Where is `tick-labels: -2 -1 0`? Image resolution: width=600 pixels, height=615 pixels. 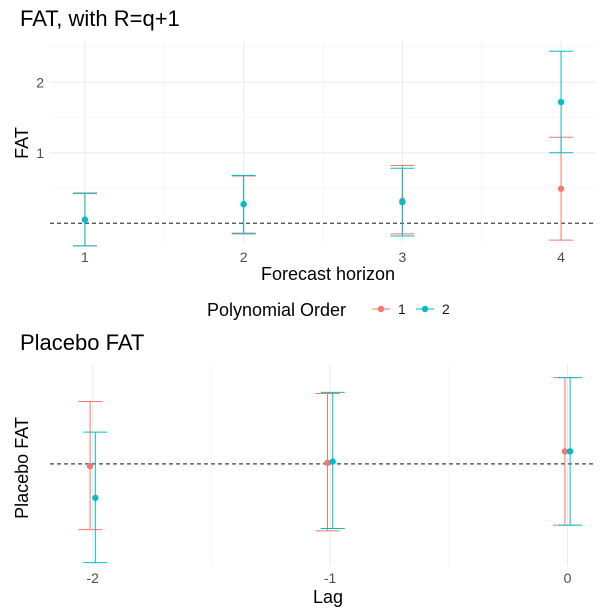 tick-labels: -2 -1 0 is located at coordinates (329, 578).